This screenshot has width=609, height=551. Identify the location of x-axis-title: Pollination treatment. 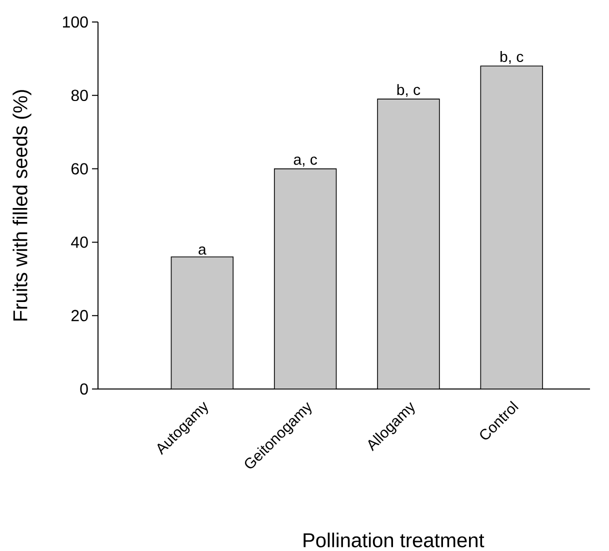
(394, 540).